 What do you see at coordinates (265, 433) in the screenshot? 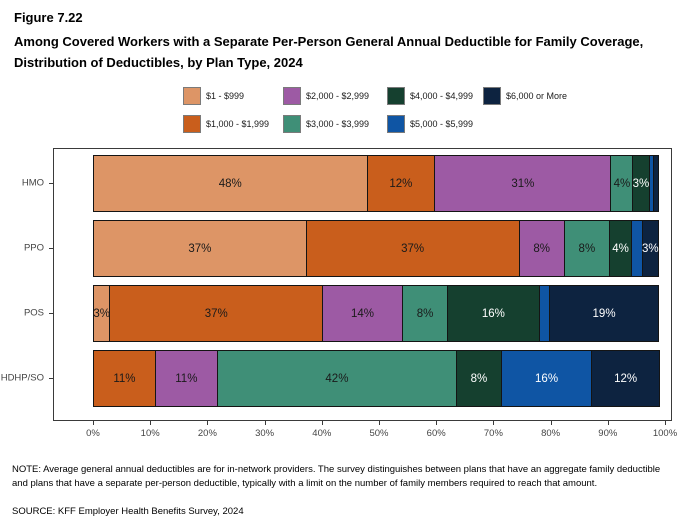
I see `x-axis-label: 30%` at bounding box center [265, 433].